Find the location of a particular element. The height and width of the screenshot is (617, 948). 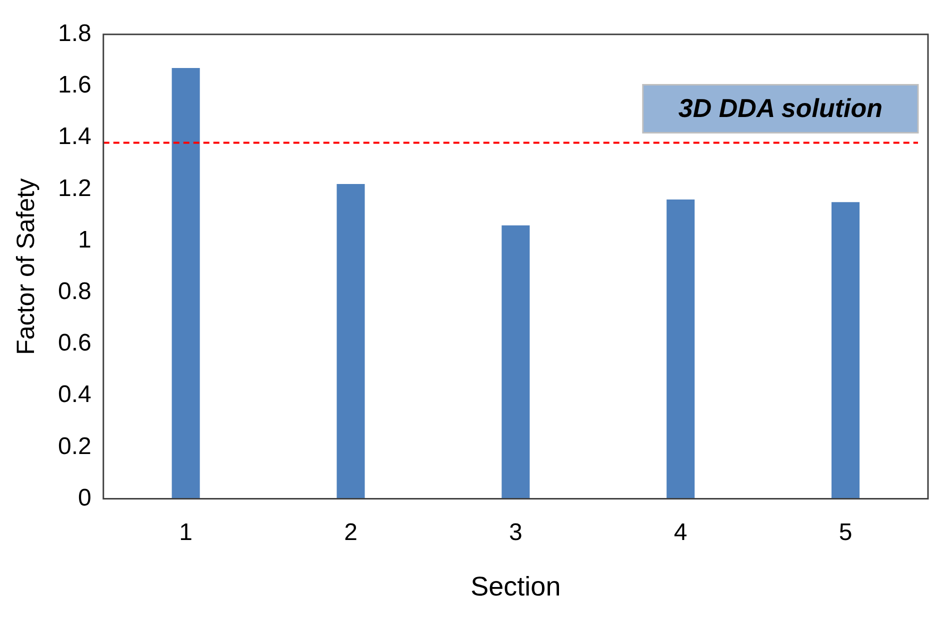

y-tick-label: 1.6 is located at coordinates (75, 85).